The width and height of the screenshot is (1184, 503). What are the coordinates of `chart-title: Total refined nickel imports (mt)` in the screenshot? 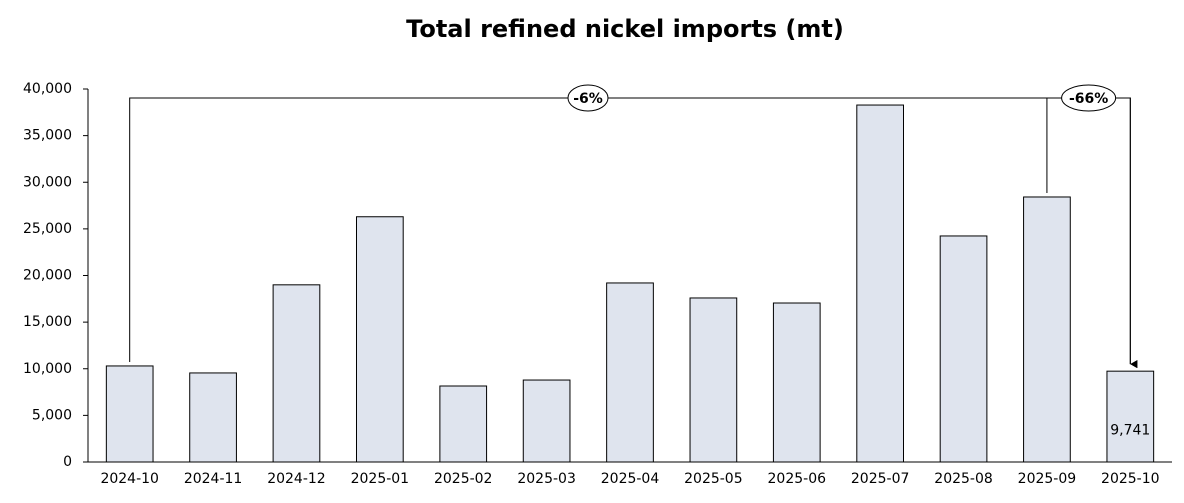 It's located at (625, 29).